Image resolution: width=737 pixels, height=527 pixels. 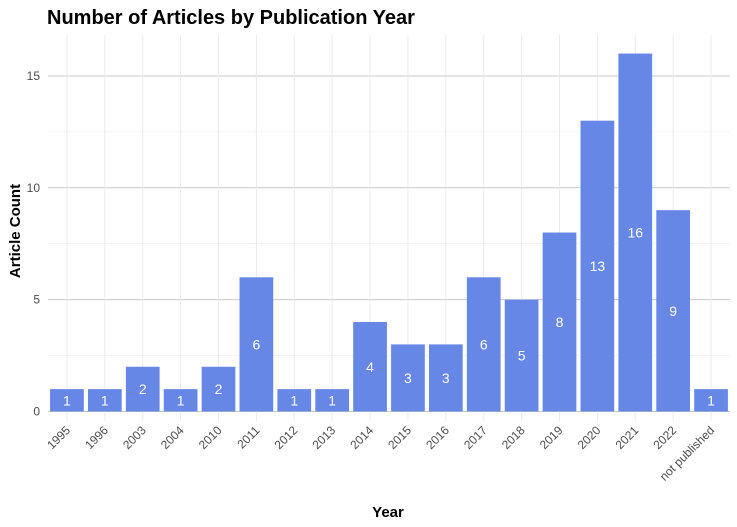 What do you see at coordinates (210, 437) in the screenshot?
I see `x-tick-label: 2010` at bounding box center [210, 437].